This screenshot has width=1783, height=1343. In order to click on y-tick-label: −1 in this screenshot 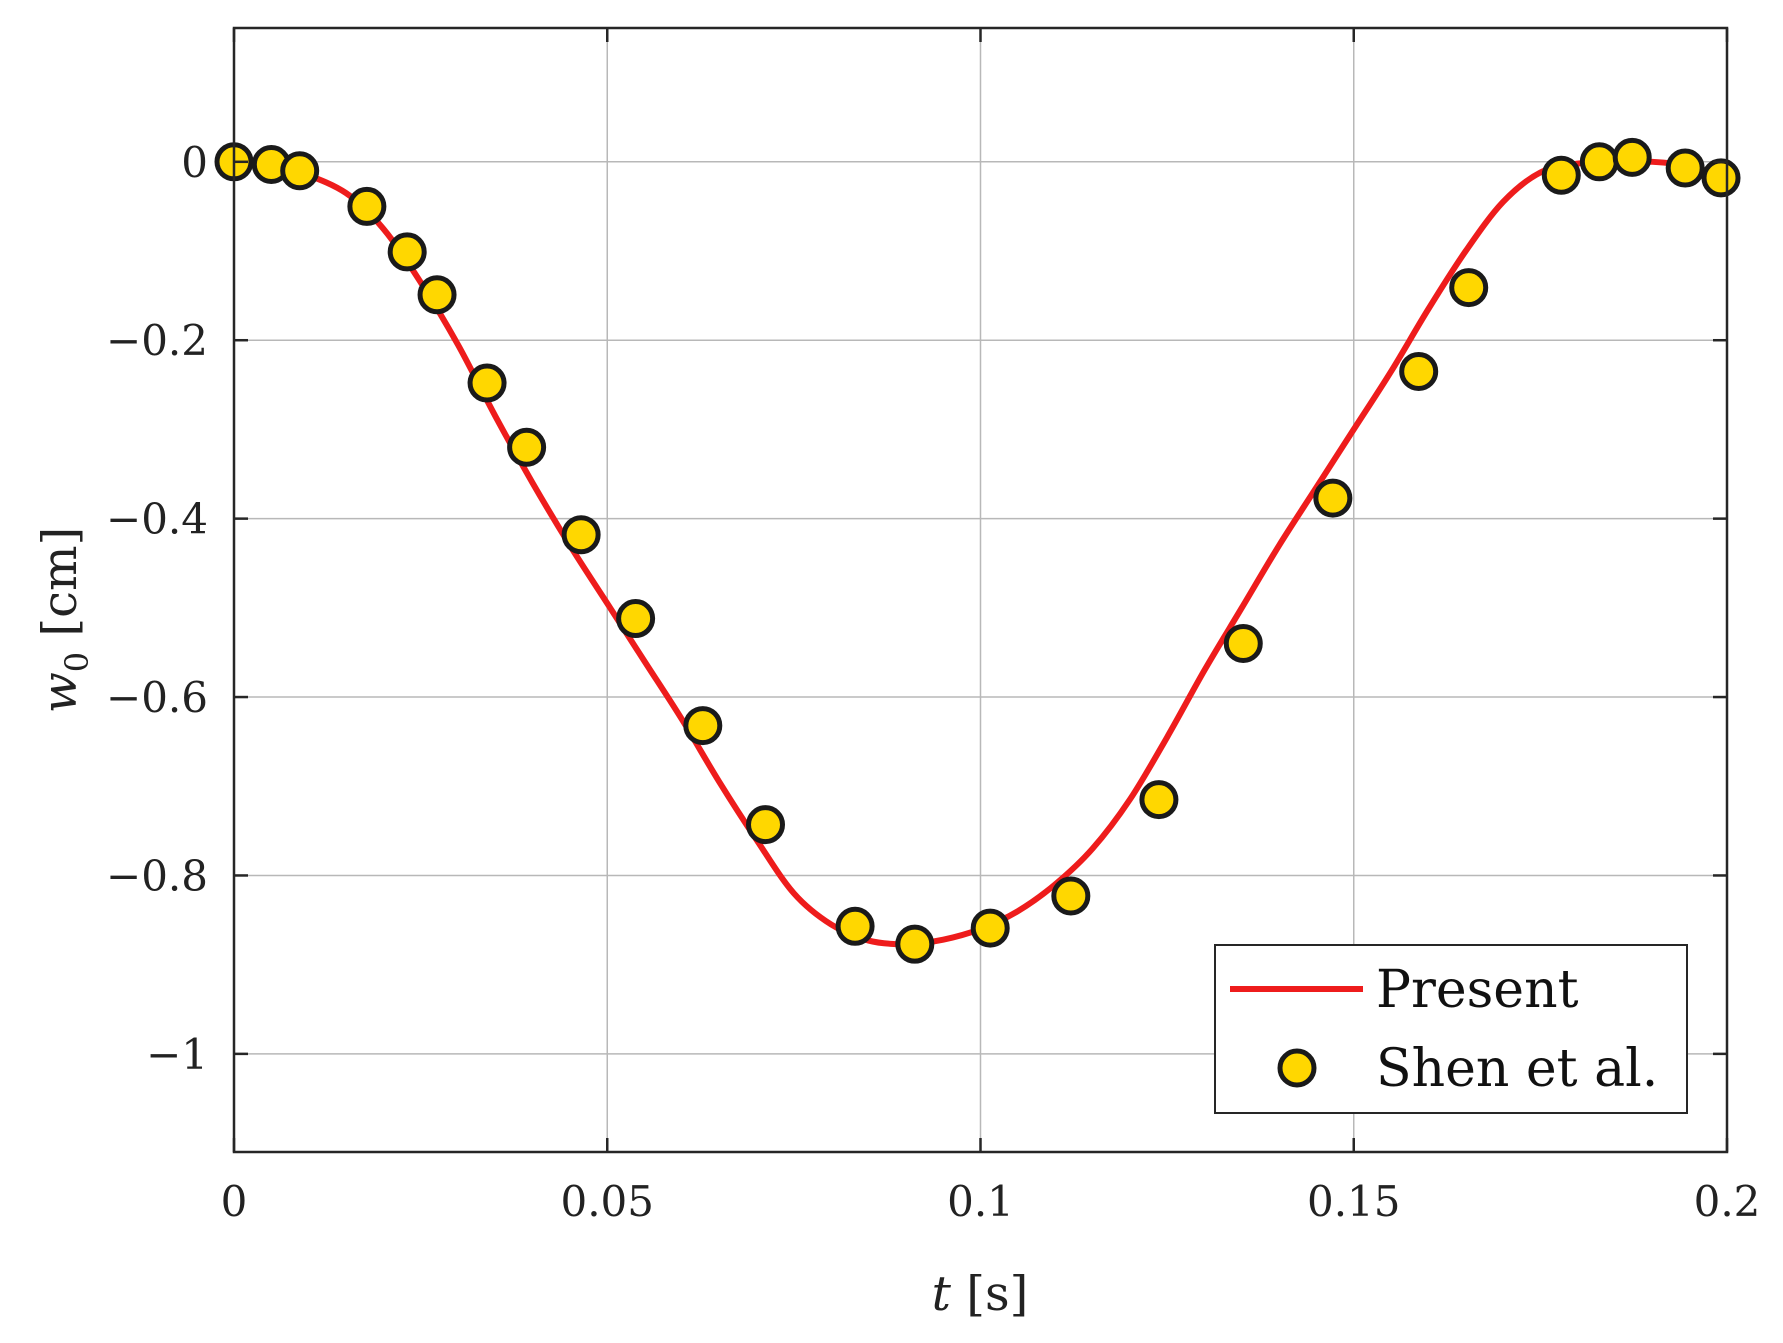, I will do `click(177, 1054)`.